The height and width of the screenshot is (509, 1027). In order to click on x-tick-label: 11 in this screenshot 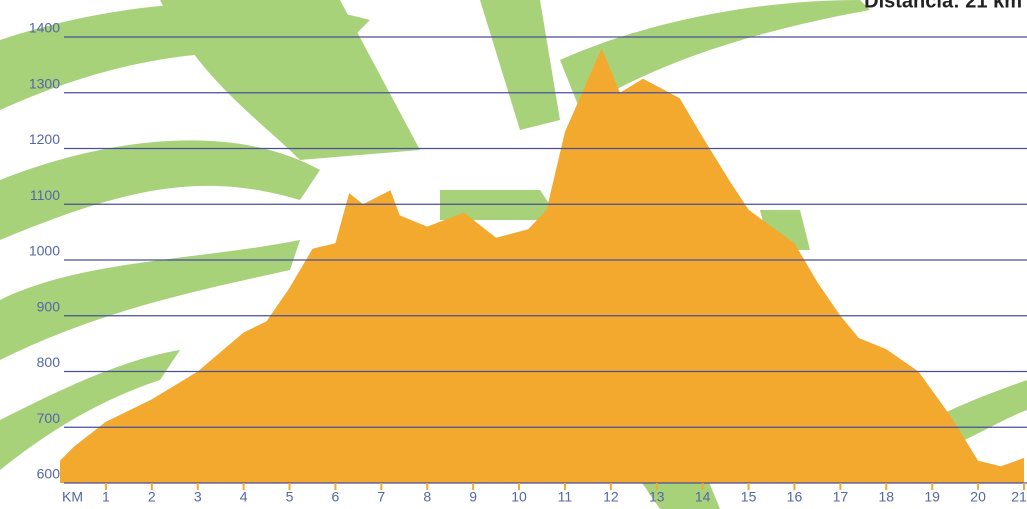, I will do `click(565, 497)`.